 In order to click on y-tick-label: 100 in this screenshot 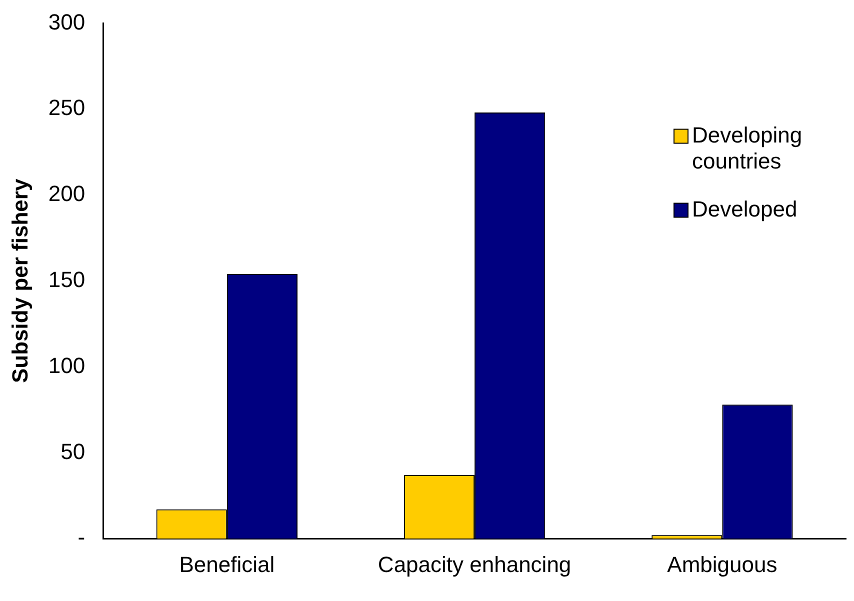, I will do `click(67, 365)`.